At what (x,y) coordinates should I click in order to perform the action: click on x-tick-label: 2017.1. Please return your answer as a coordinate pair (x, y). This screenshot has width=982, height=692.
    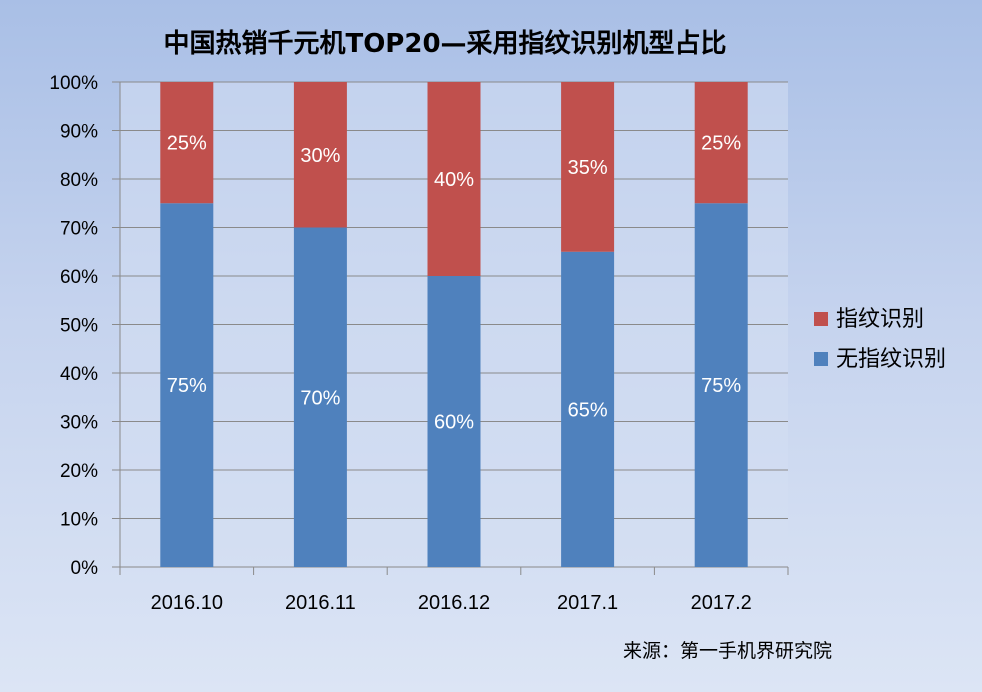
    Looking at the image, I should click on (587, 603).